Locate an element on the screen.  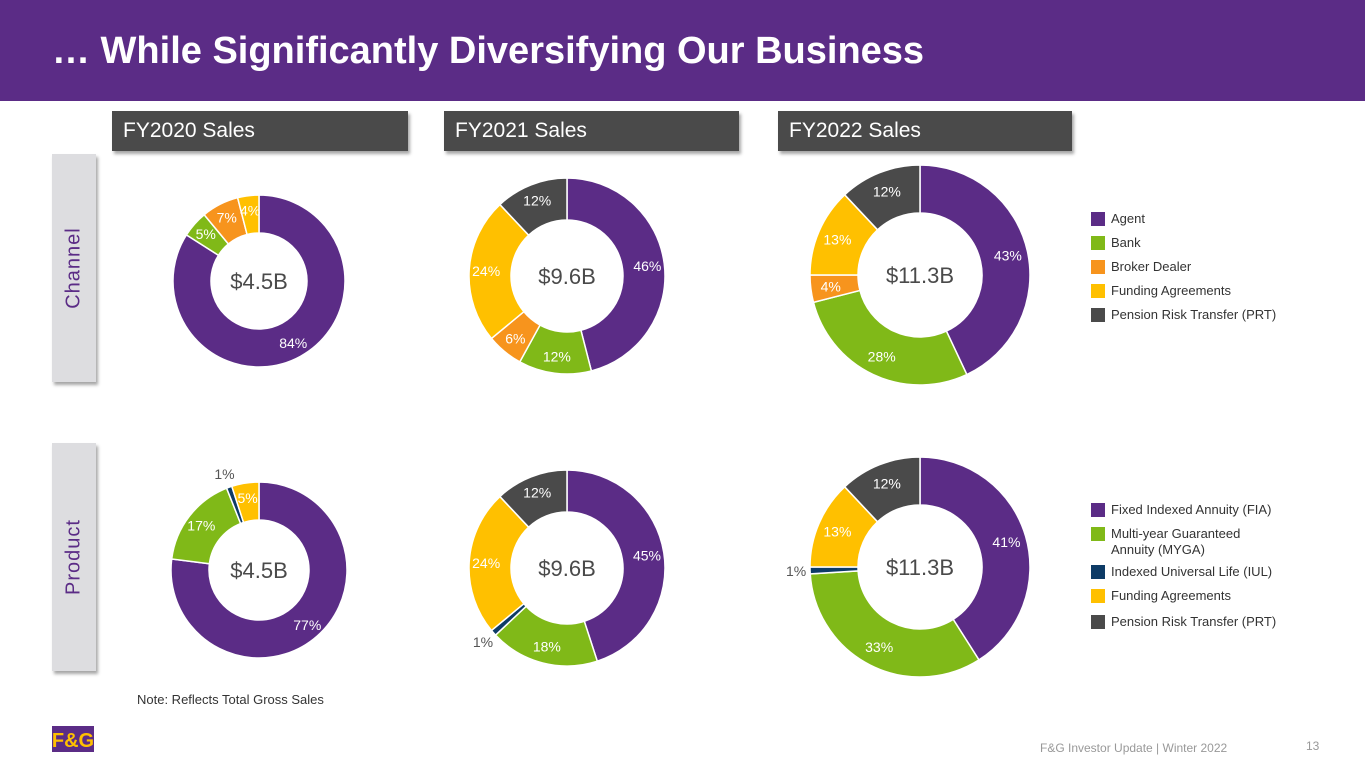
channel-row-tab: Channel is located at coordinates (74, 268).